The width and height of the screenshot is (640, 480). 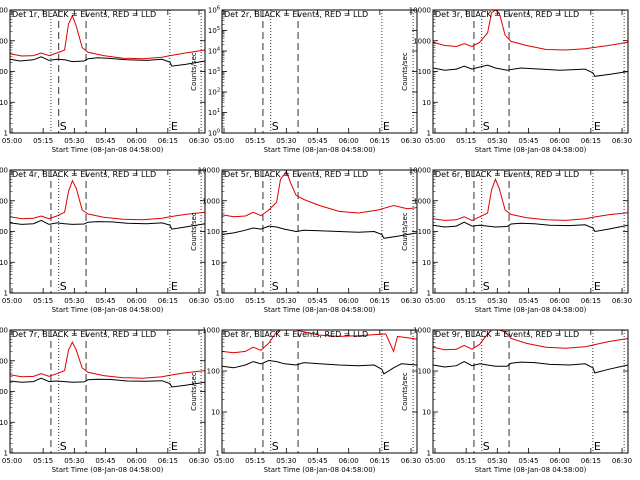 What do you see at coordinates (296, 334) in the screenshot?
I see `panel-title: Det 8r, BLACK = Events, RED = LLD` at bounding box center [296, 334].